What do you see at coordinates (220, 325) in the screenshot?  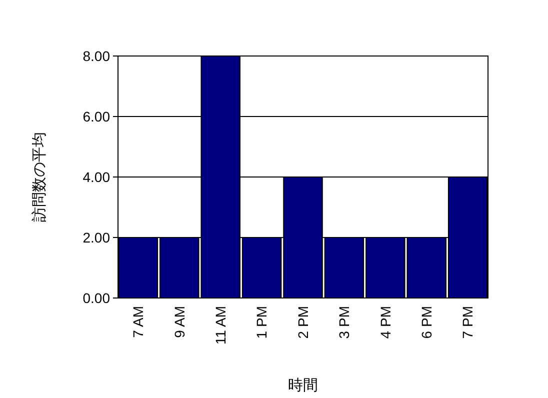 I see `x-tick-label: 11 AM` at bounding box center [220, 325].